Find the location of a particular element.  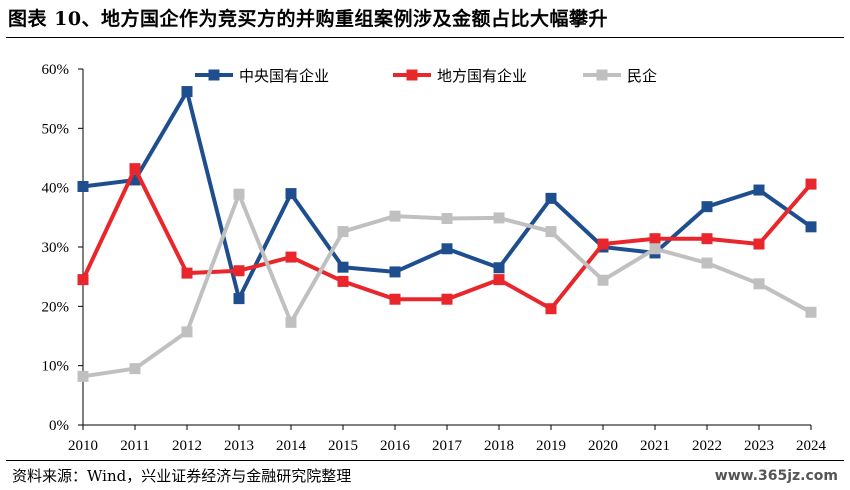

y-tick-label: 0% is located at coordinates (59, 426).